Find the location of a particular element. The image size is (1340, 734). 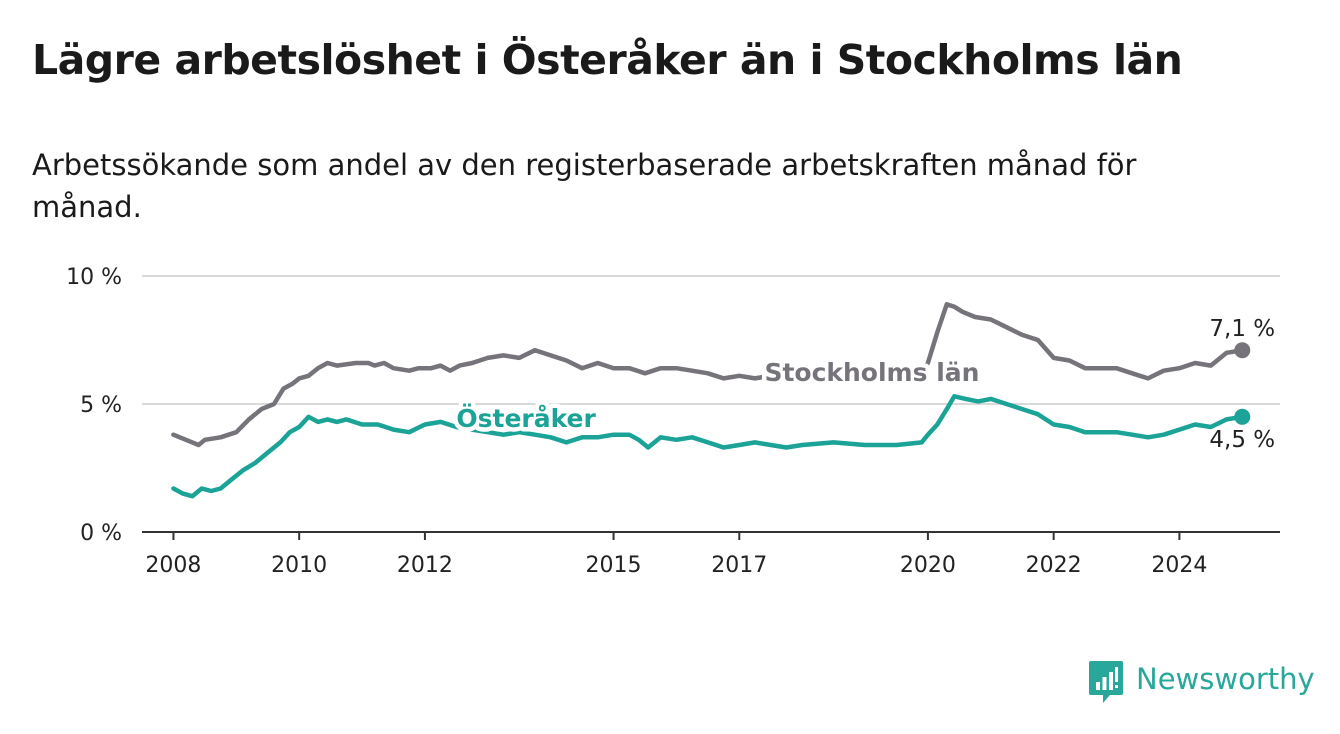

x-tick-label: 2010 is located at coordinates (299, 565).